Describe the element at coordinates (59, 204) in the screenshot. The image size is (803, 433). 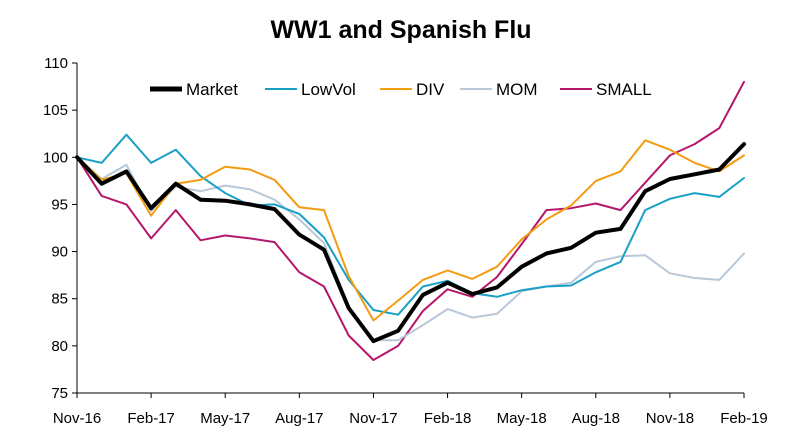
I see `y-tick-label: 95` at that location.